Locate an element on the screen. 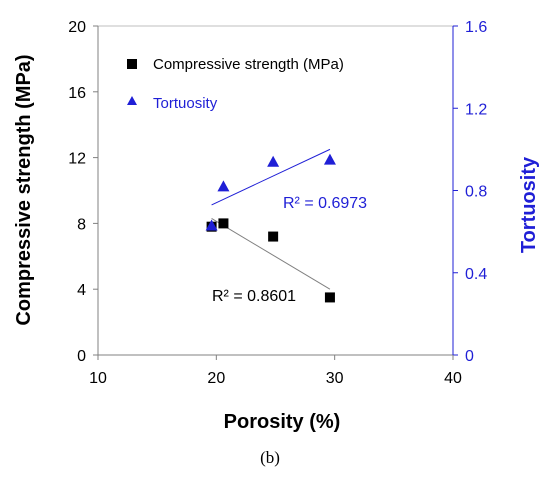 This screenshot has height=479, width=550. legend-label-compressive-strength: Compressive strength (MPa) is located at coordinates (248, 64).